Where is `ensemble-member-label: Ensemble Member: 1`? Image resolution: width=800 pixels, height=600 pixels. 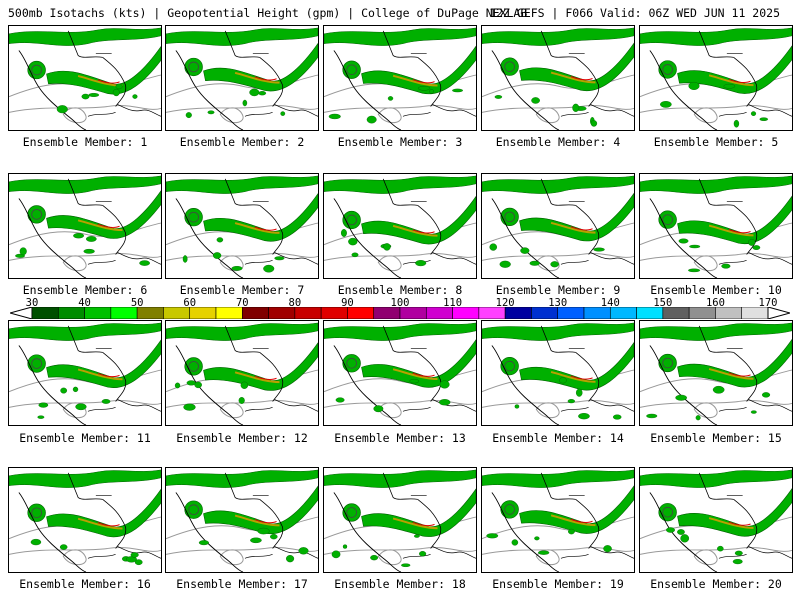
ensemble-member-label: Ensemble Member: 1 is located at coordinates (85, 142).